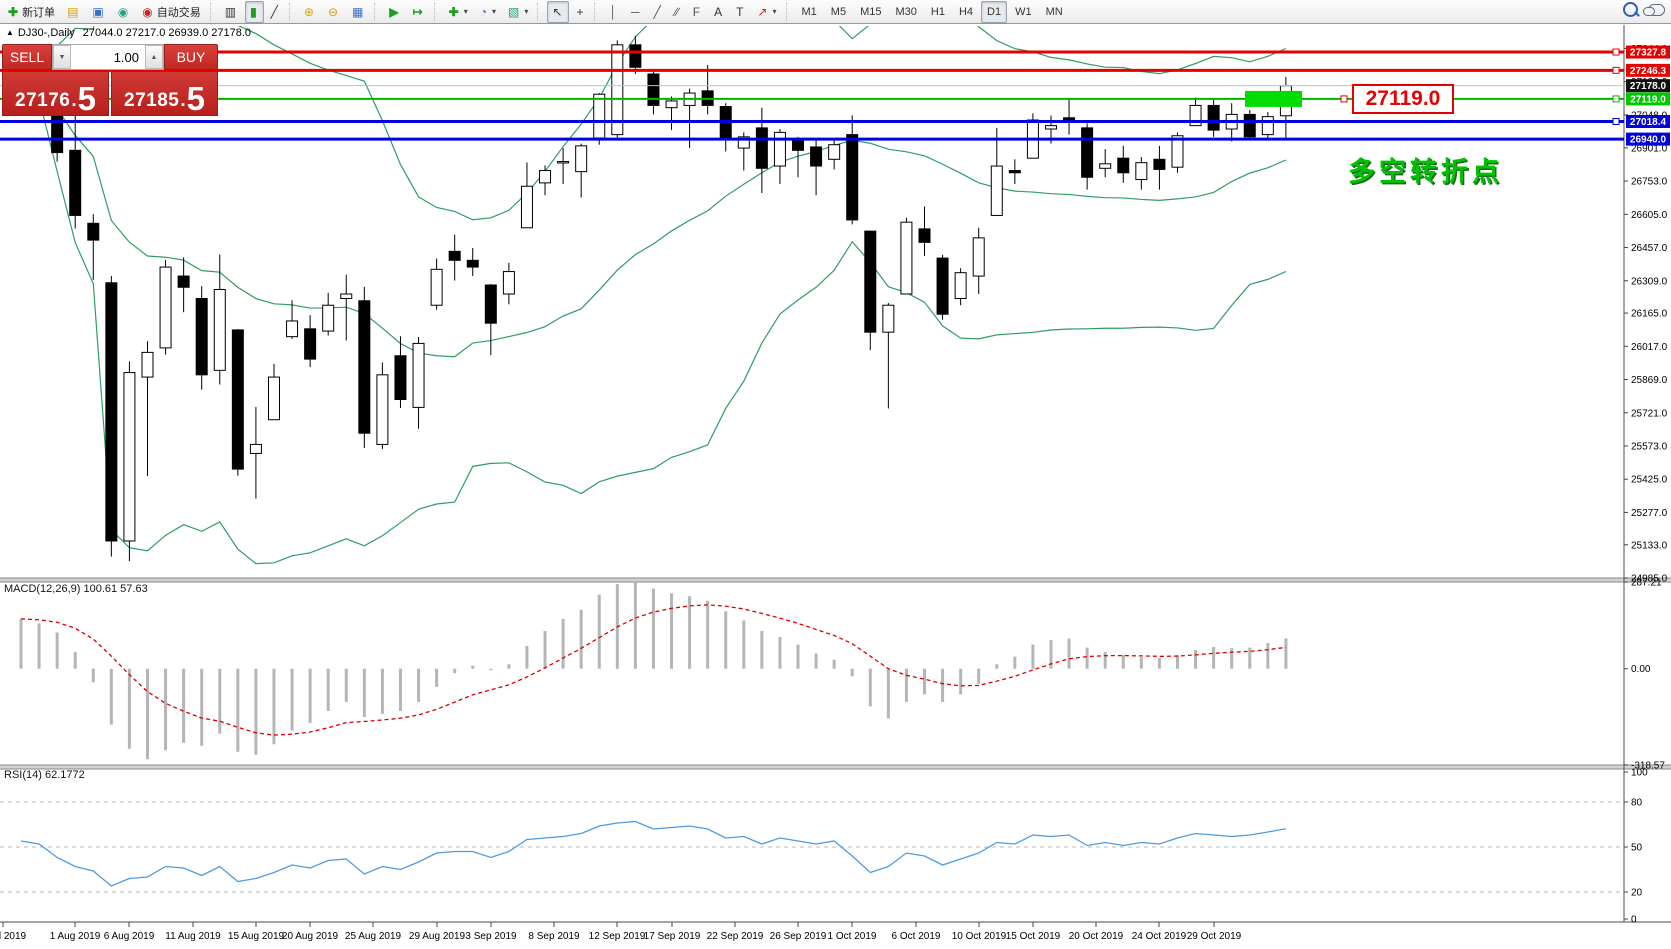 The image size is (1671, 949). Describe the element at coordinates (1033, 936) in the screenshot. I see `date-label: 15 Oct 2019` at that location.